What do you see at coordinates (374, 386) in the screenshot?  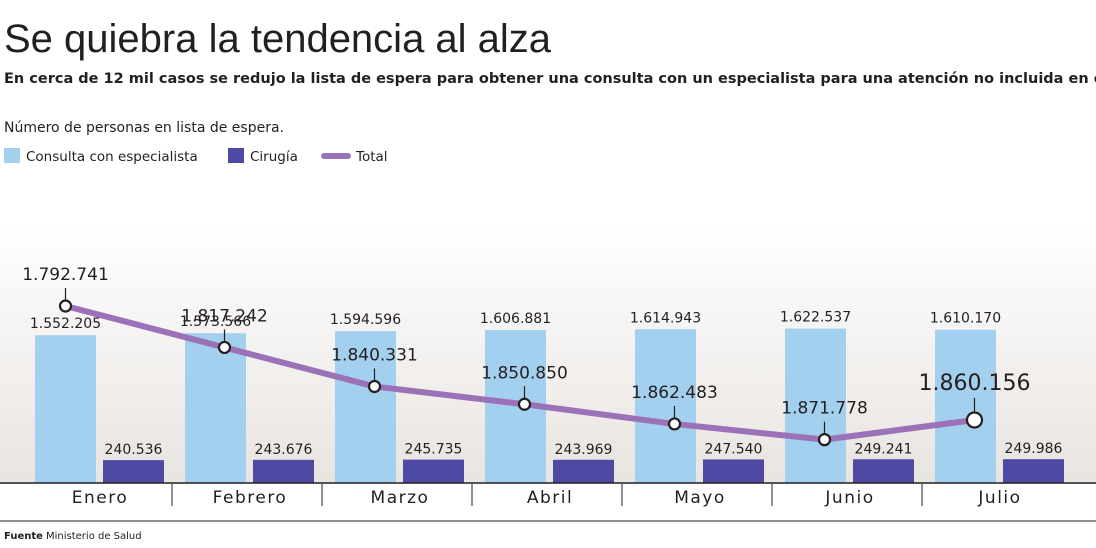 I see `total-point-marzo` at bounding box center [374, 386].